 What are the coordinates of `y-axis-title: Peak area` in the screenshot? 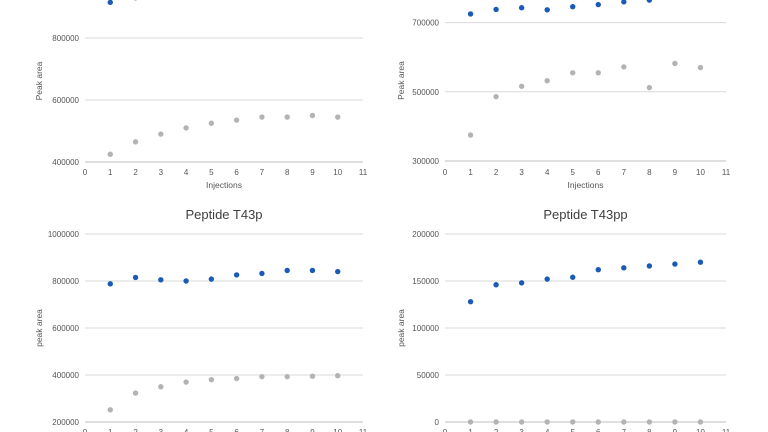 It's located at (39, 80).